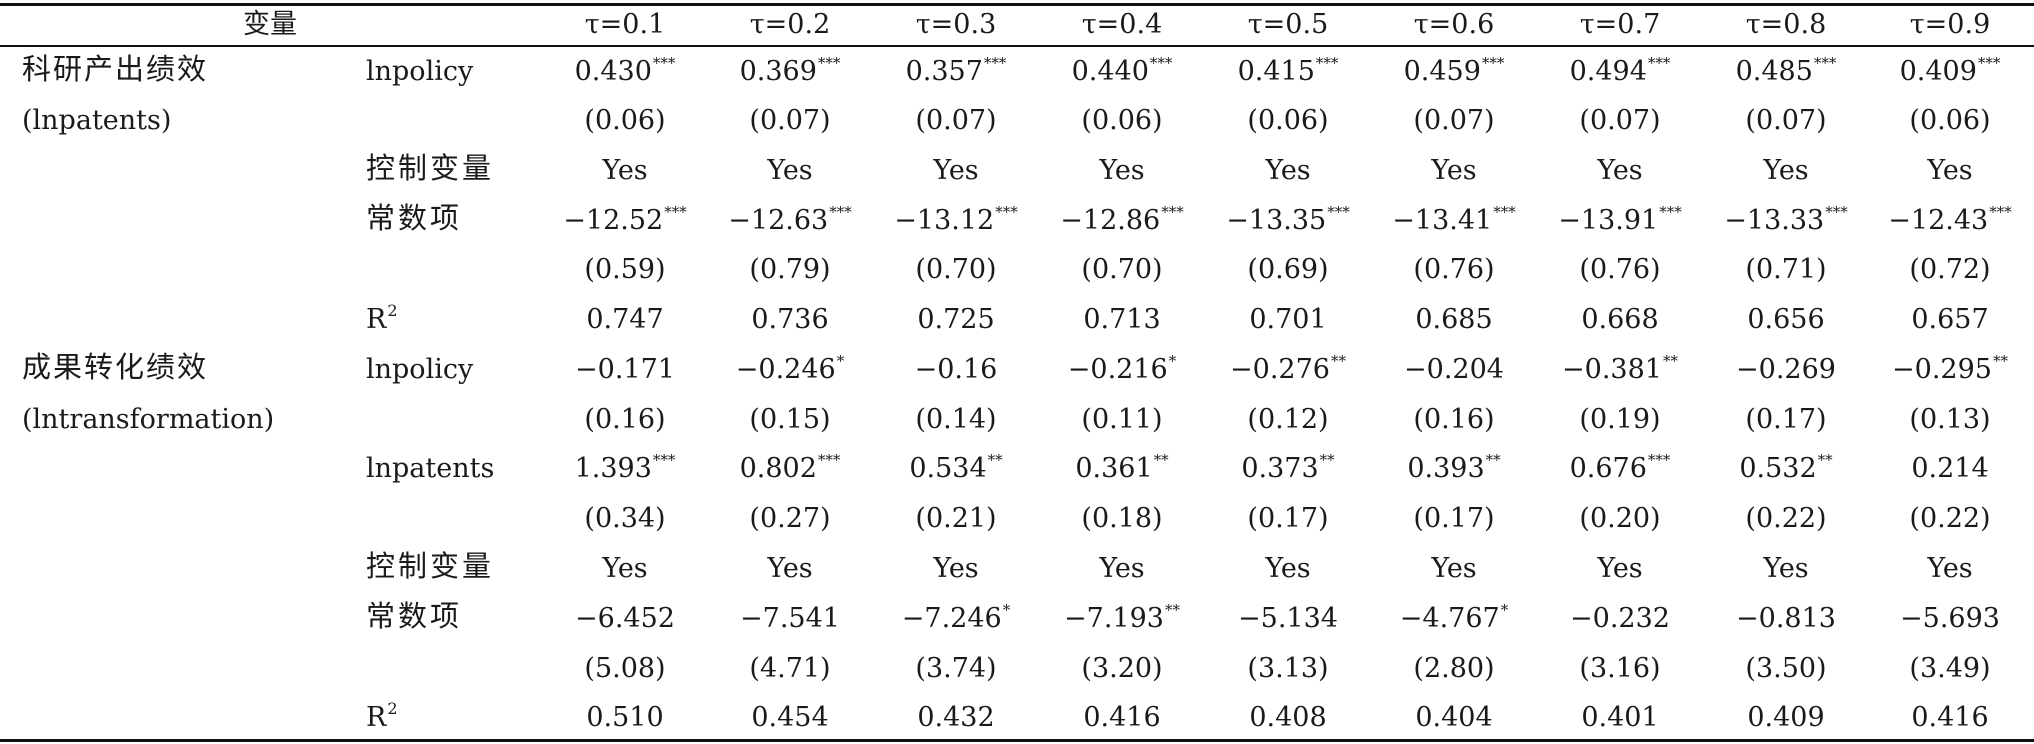 The image size is (2034, 744). What do you see at coordinates (789, 319) in the screenshot?
I see `table-cell: 0.736` at bounding box center [789, 319].